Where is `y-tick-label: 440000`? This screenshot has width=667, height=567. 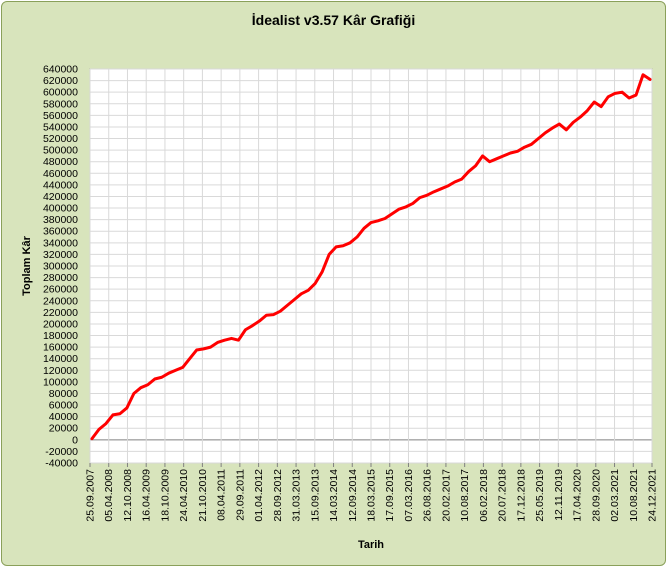 y-tick-label: 440000 is located at coordinates (60, 185).